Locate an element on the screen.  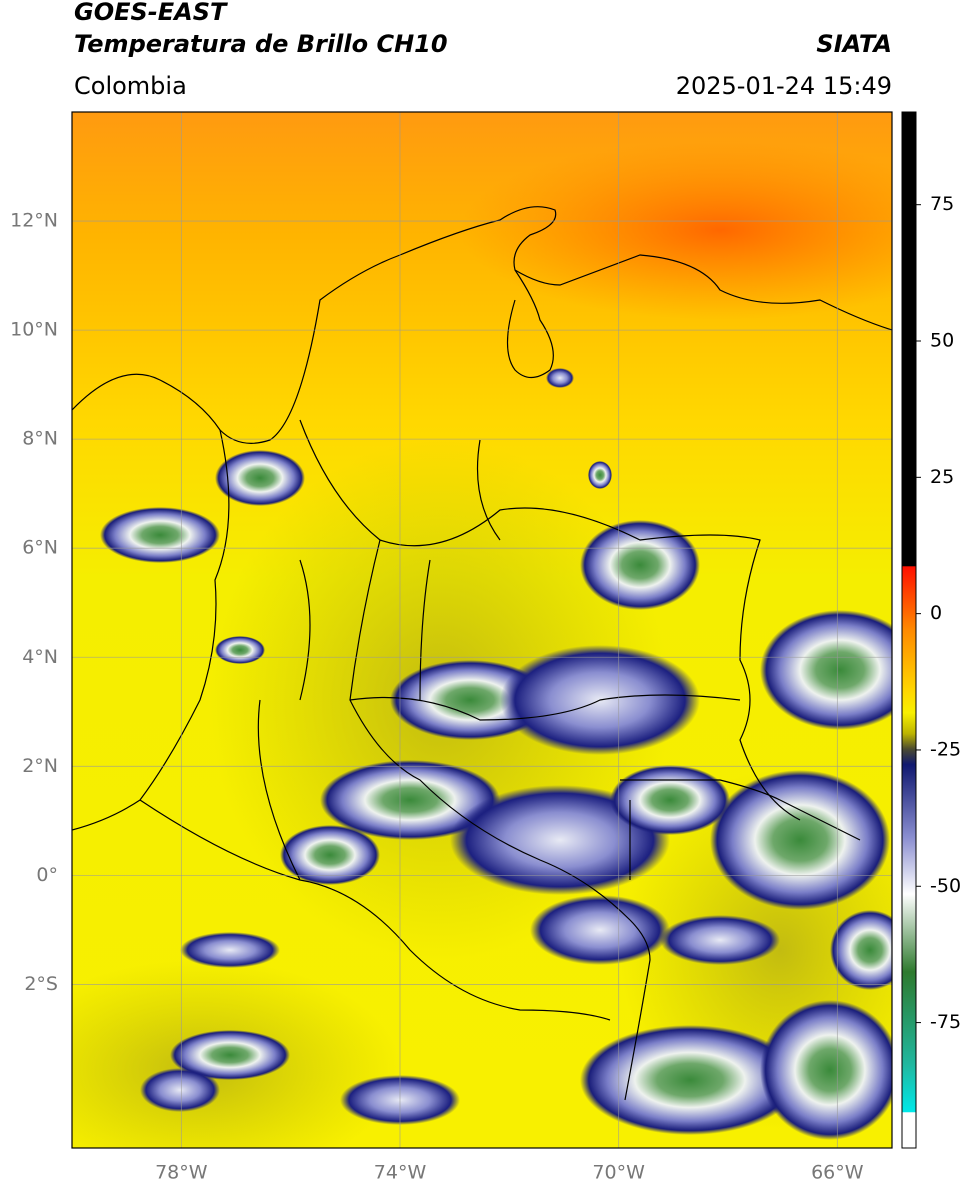
region: Colombia is located at coordinates (130, 86).